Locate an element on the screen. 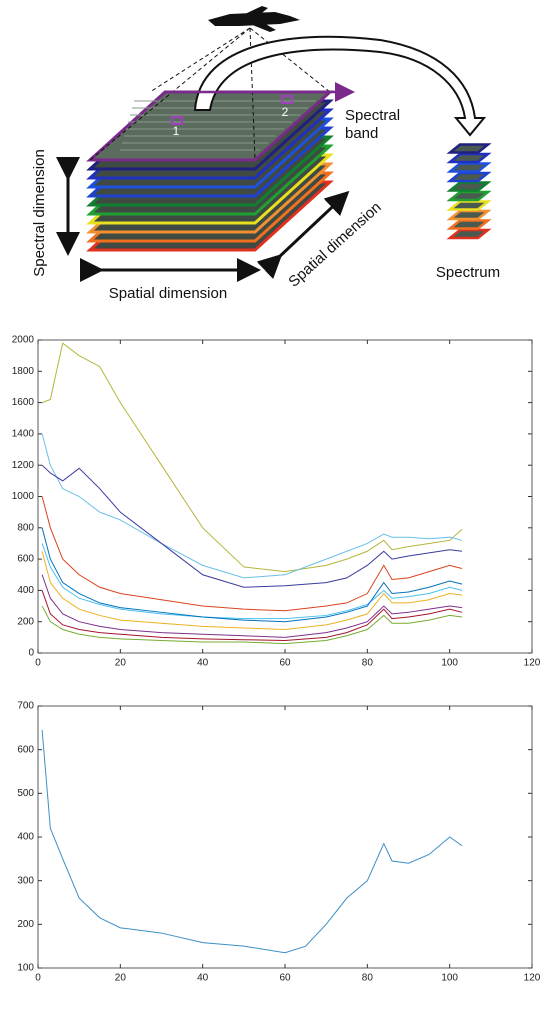  y-tick-label: 700 is located at coordinates (25, 706).